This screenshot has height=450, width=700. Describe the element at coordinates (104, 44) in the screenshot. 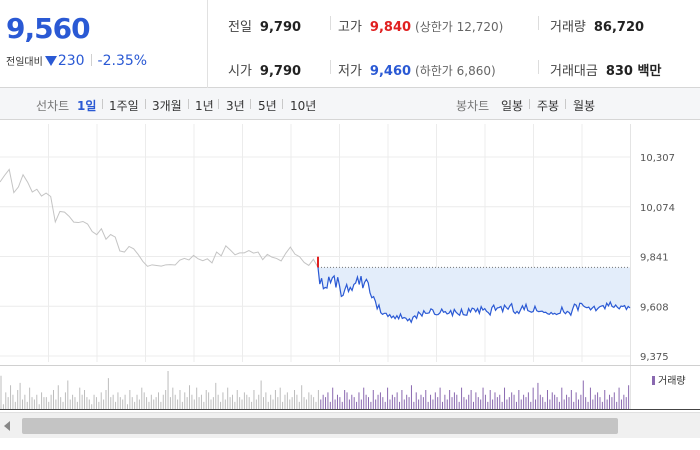

I see `price-box: 9,560 전일대비 230 -2.35%` at that location.